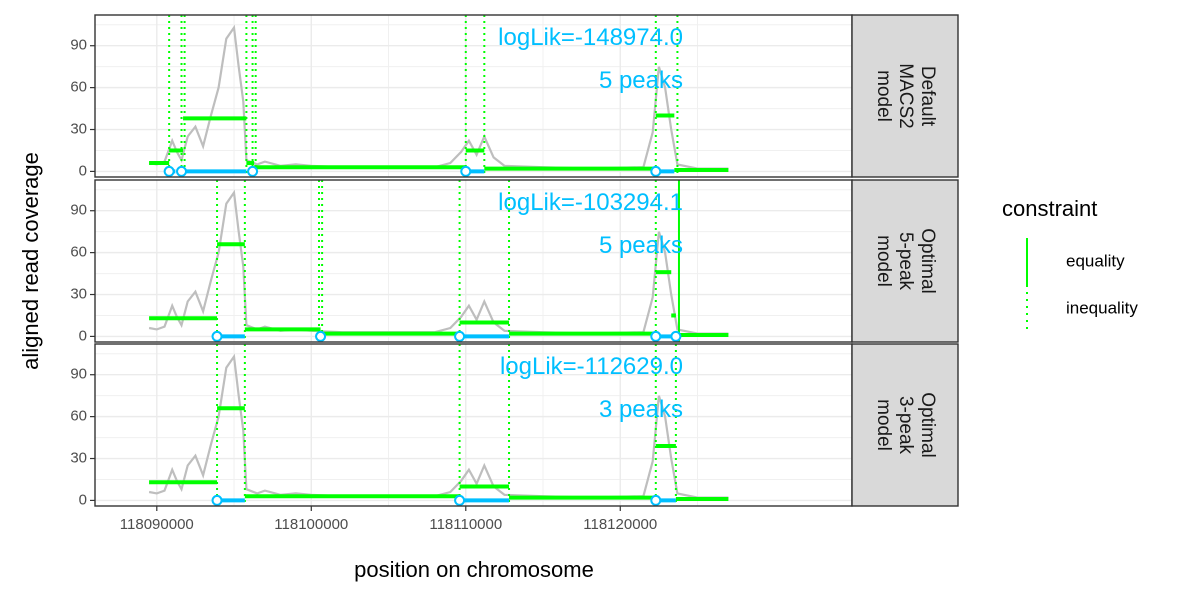  I want to click on facet-strip-label: 3-peak, so click(905, 425).